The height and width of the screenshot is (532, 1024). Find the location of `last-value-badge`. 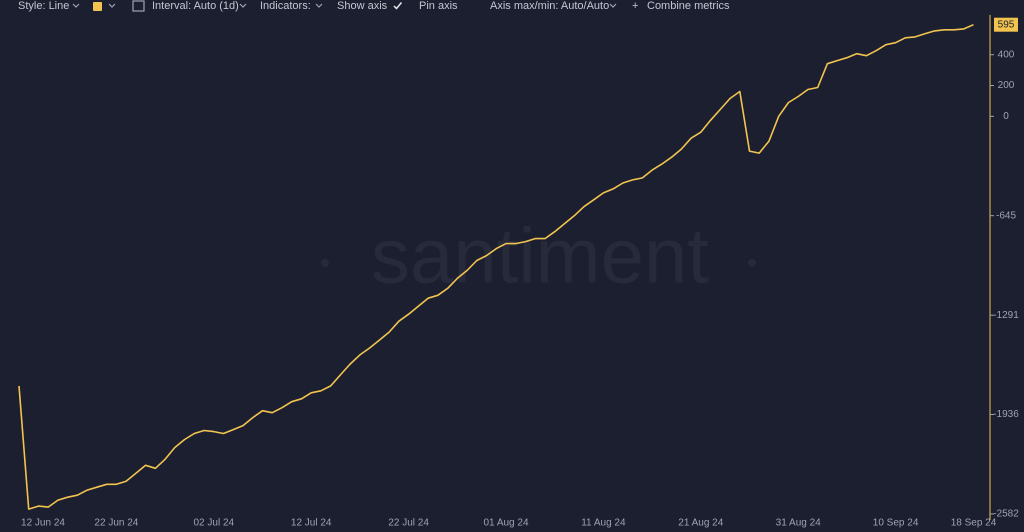

last-value-badge is located at coordinates (1006, 24).